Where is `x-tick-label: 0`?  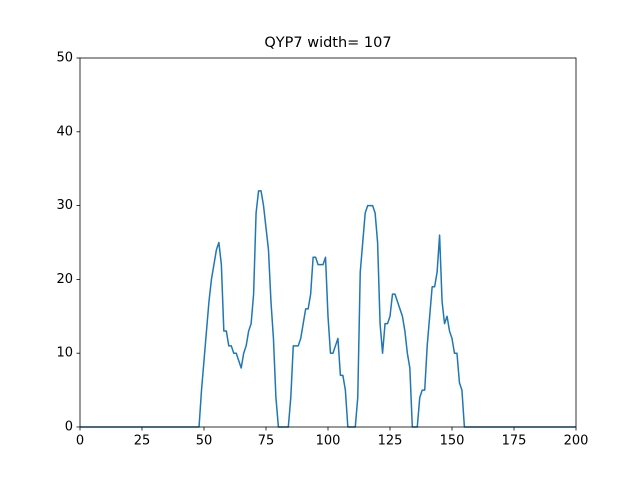 x-tick-label: 0 is located at coordinates (80, 441).